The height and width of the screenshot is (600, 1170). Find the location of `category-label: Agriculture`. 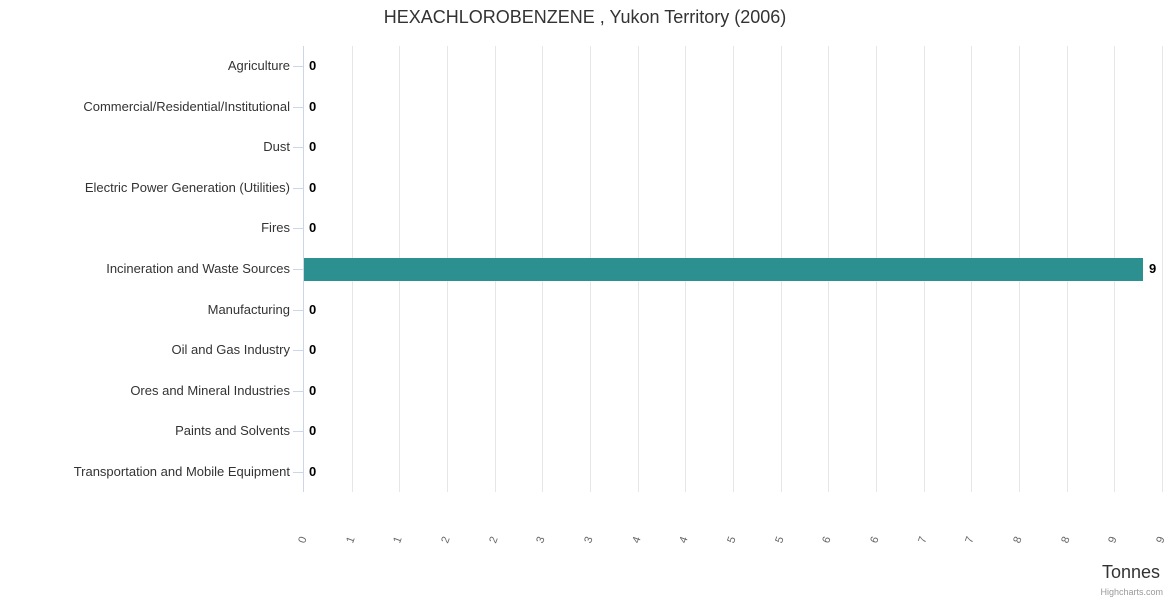

category-label: Agriculture is located at coordinates (258, 66).